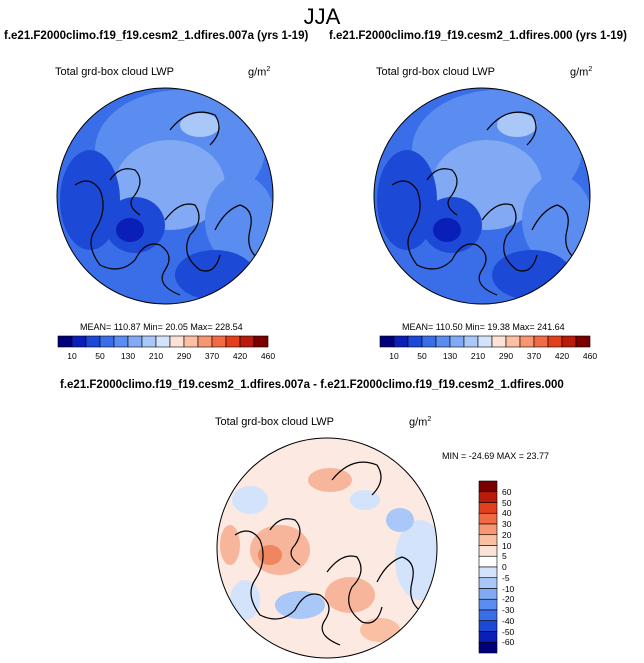 Image resolution: width=644 pixels, height=663 pixels. I want to click on panel-2-var-title: Total grd-box cloud LWP, so click(436, 72).